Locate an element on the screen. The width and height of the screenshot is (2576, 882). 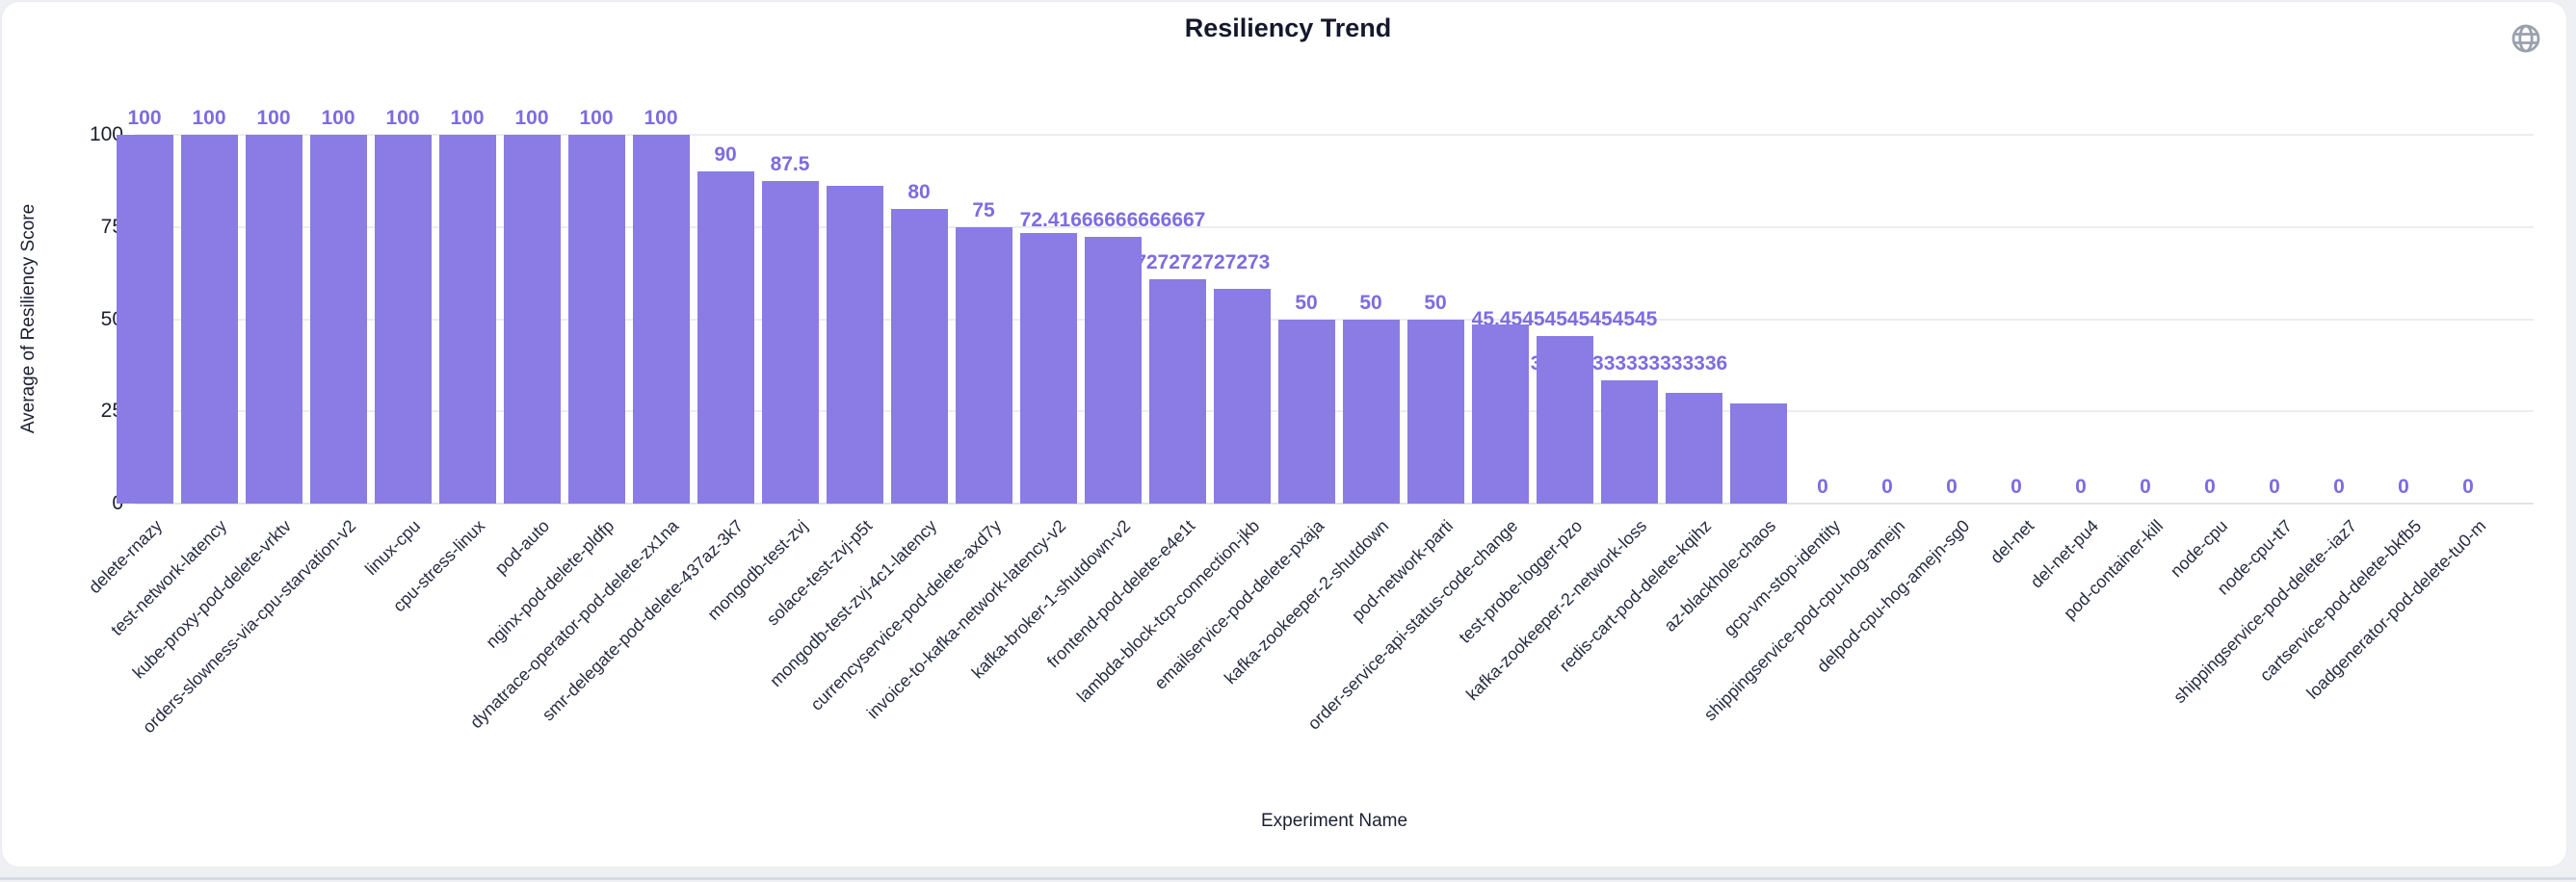
bar-kafka-zookeeper-2-shutdown is located at coordinates (1371, 411).